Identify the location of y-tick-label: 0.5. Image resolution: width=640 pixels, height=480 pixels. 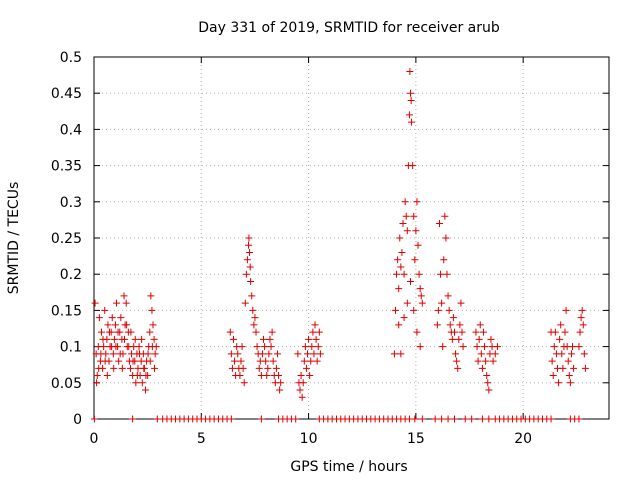
(71, 58).